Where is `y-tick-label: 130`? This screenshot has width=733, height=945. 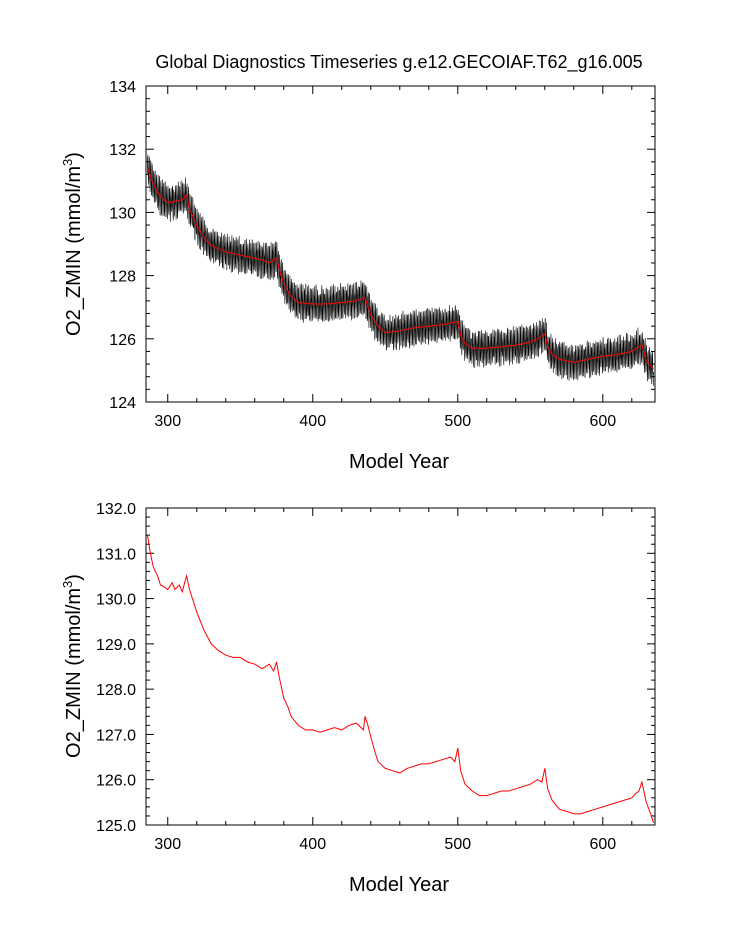 y-tick-label: 130 is located at coordinates (122, 213).